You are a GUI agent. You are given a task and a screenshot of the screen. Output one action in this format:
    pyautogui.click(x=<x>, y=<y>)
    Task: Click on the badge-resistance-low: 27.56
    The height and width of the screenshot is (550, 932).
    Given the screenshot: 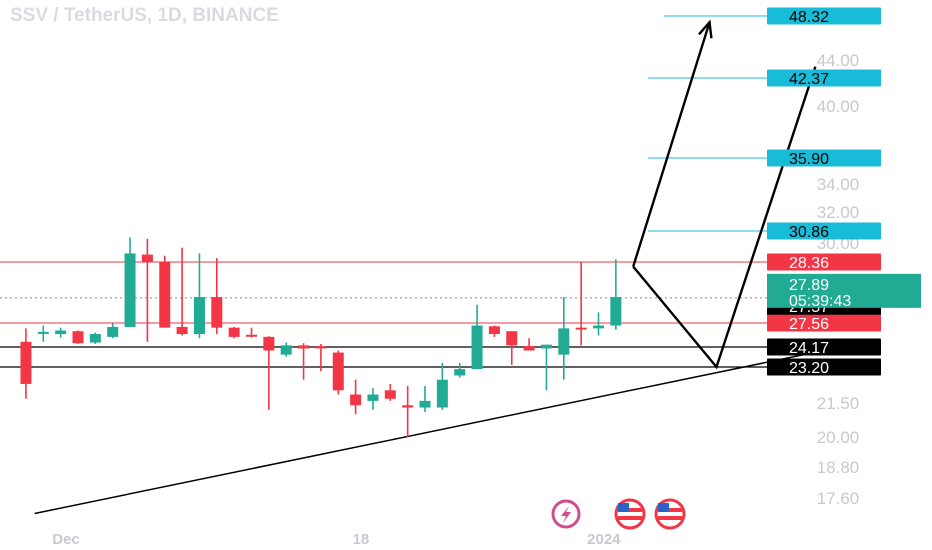 What is the action you would take?
    pyautogui.click(x=824, y=323)
    